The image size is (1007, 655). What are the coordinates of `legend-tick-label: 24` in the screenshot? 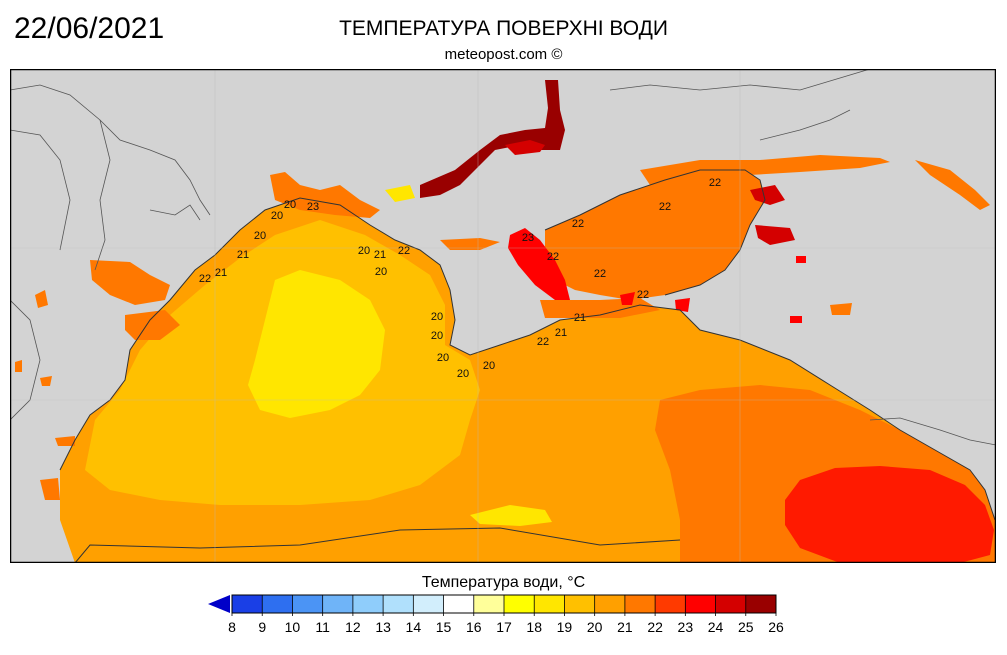 It's located at (716, 627).